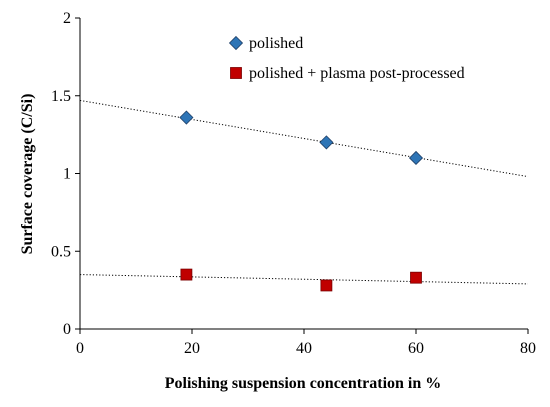 The image size is (550, 407). I want to click on y-tick-label: 1.5, so click(61, 96).